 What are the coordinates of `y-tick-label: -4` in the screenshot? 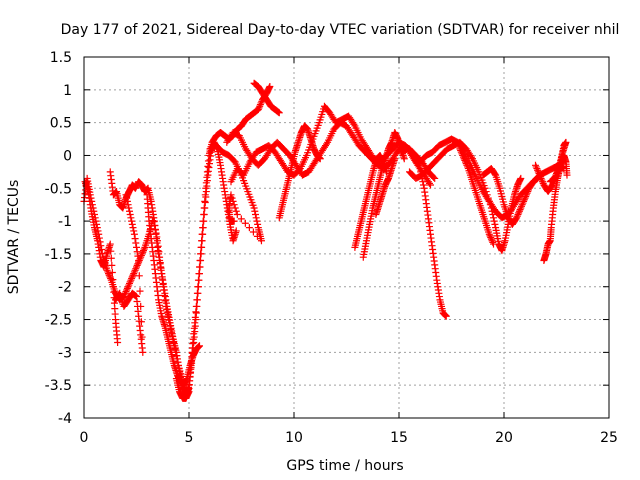 It's located at (65, 419).